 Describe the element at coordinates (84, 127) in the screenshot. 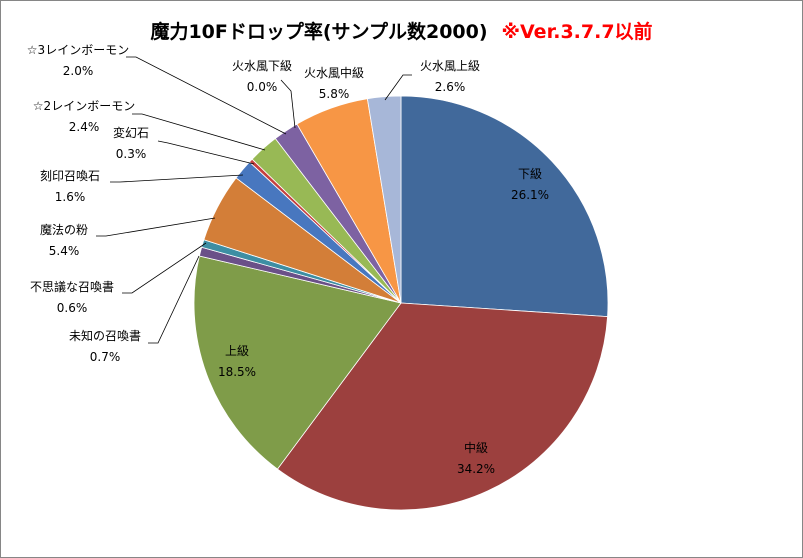

I see `slice-9-percent: 2.4%` at that location.